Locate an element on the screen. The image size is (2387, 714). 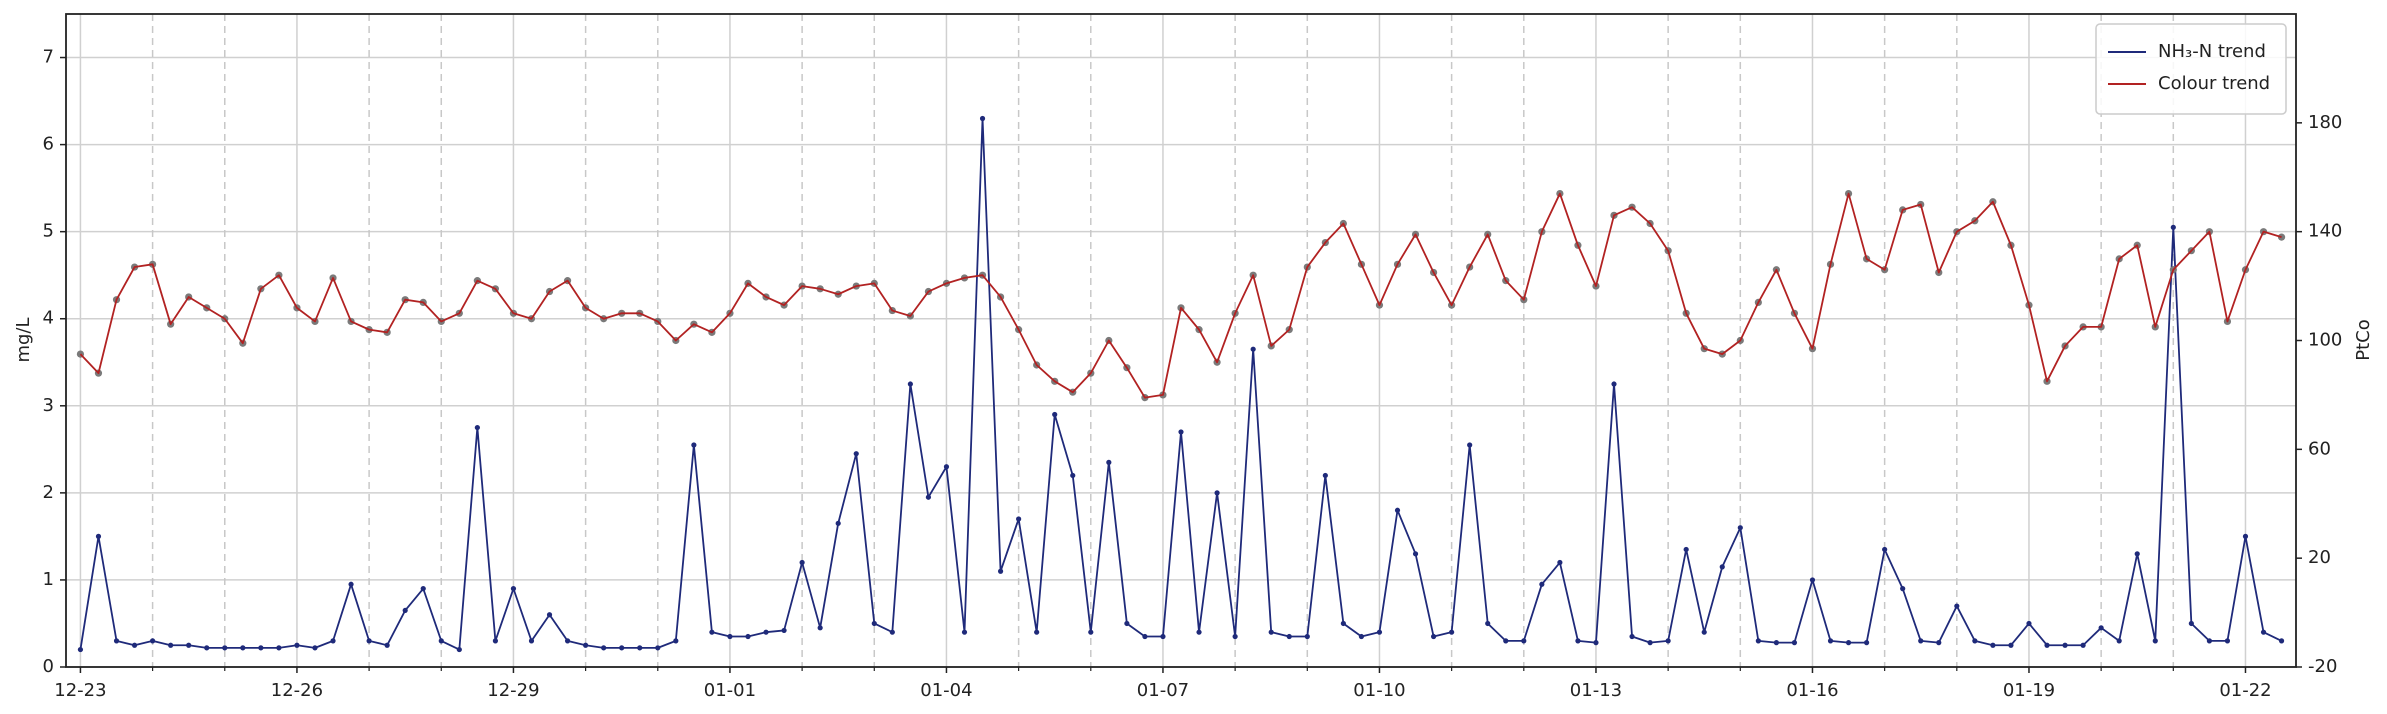
legend-box is located at coordinates (2191, 69).